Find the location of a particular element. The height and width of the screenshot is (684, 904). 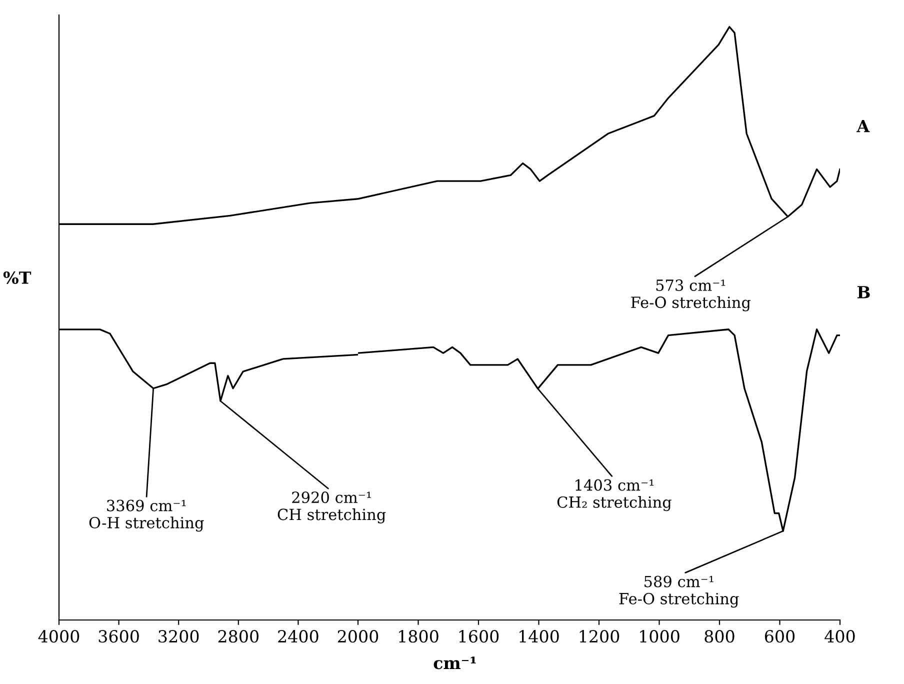

x-tick-label: 3600 is located at coordinates (118, 636).